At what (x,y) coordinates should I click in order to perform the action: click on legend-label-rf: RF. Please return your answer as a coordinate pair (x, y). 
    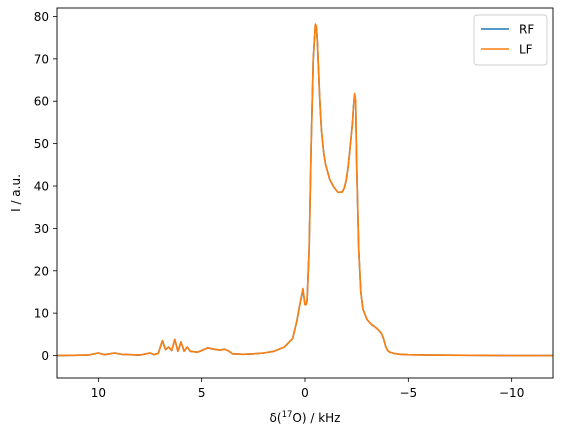
    Looking at the image, I should click on (526, 30).